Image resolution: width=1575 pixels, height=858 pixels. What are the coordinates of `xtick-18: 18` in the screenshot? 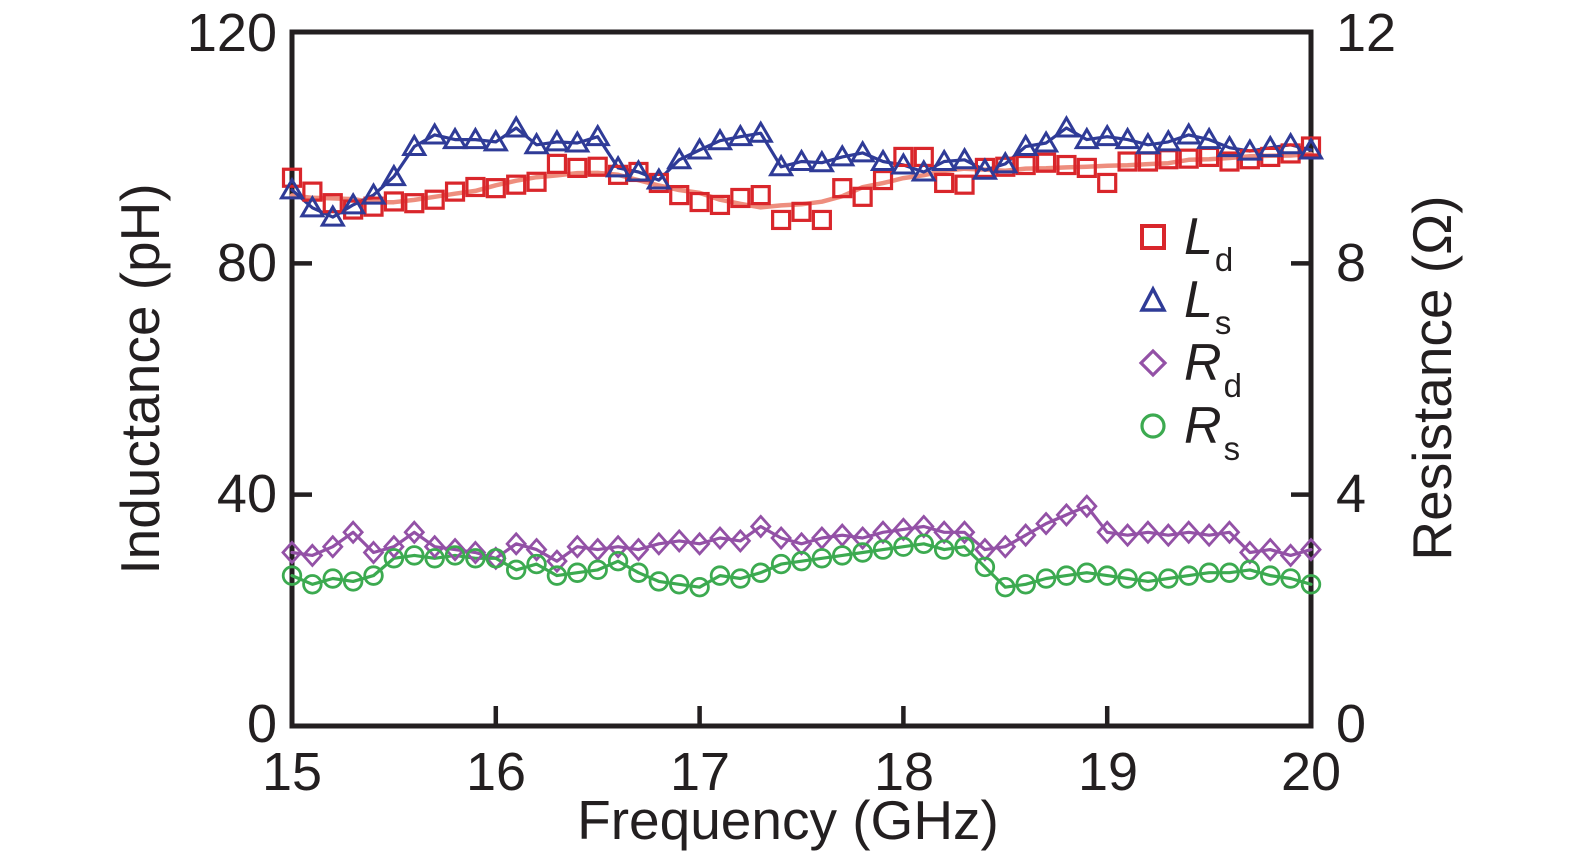 It's located at (904, 772).